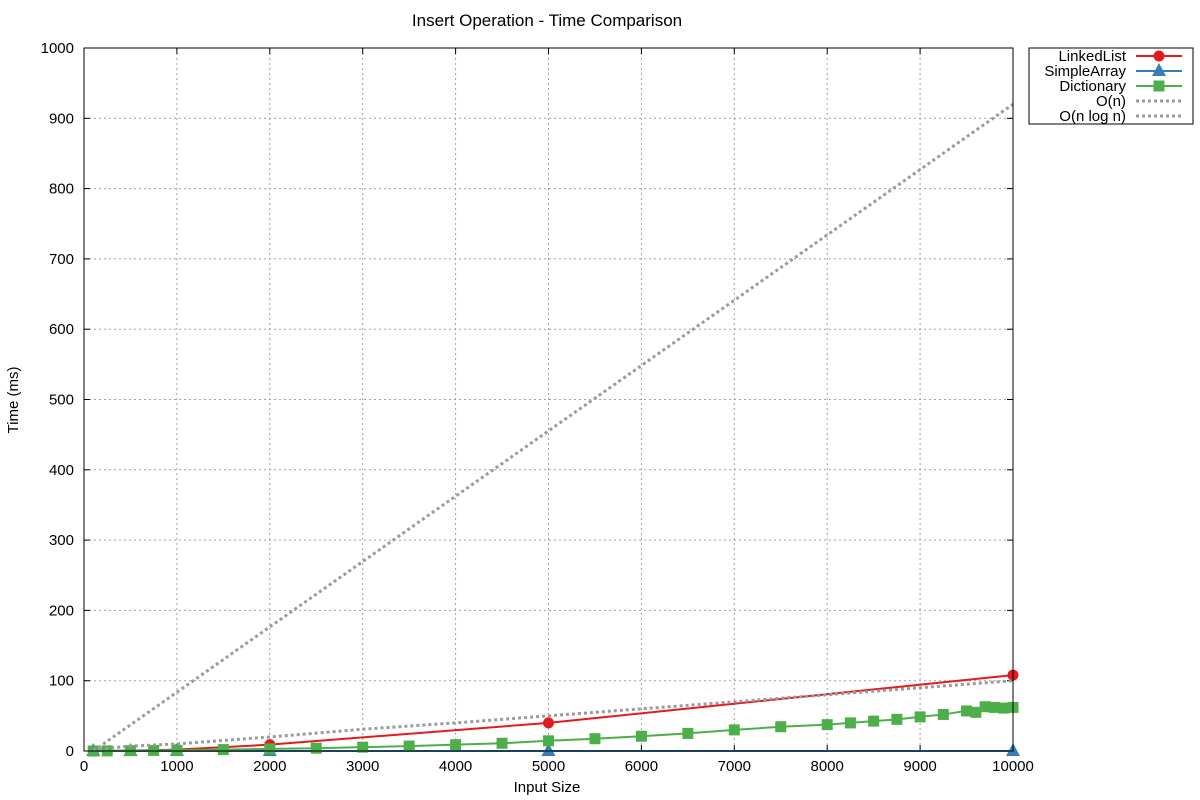  I want to click on x-tick-label: 1000, so click(176, 766).